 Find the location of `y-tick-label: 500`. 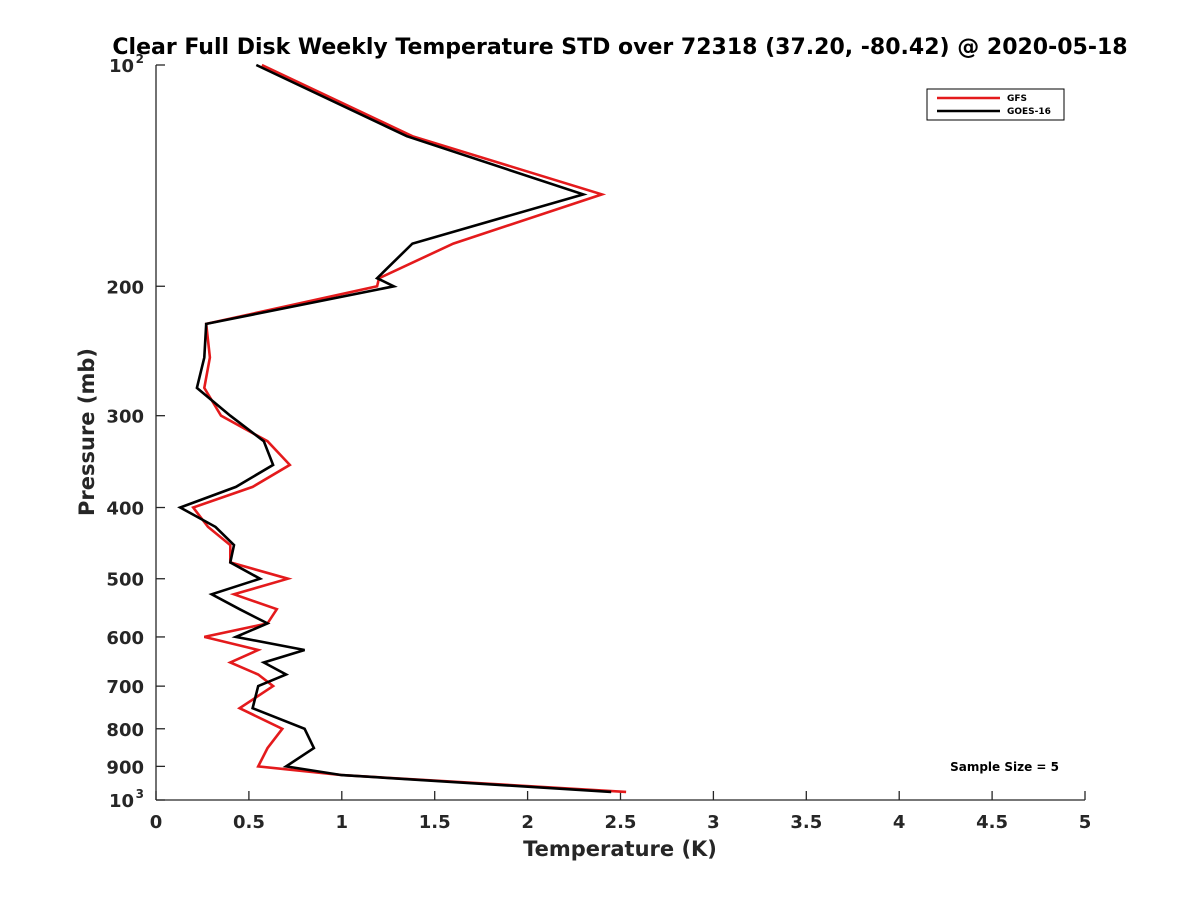

y-tick-label: 500 is located at coordinates (125, 580).